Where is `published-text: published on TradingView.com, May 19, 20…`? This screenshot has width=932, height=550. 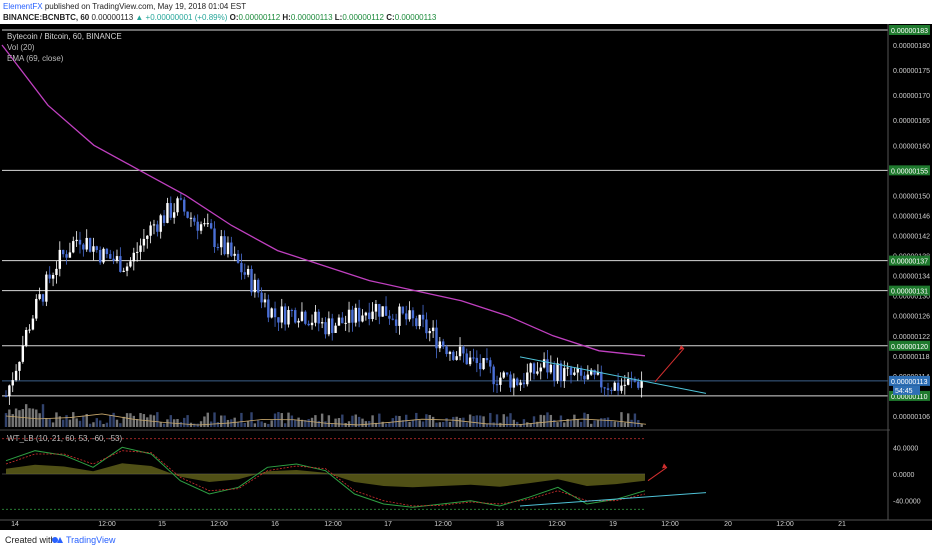 published-text: published on TradingView.com, May 19, 20… is located at coordinates (145, 6).